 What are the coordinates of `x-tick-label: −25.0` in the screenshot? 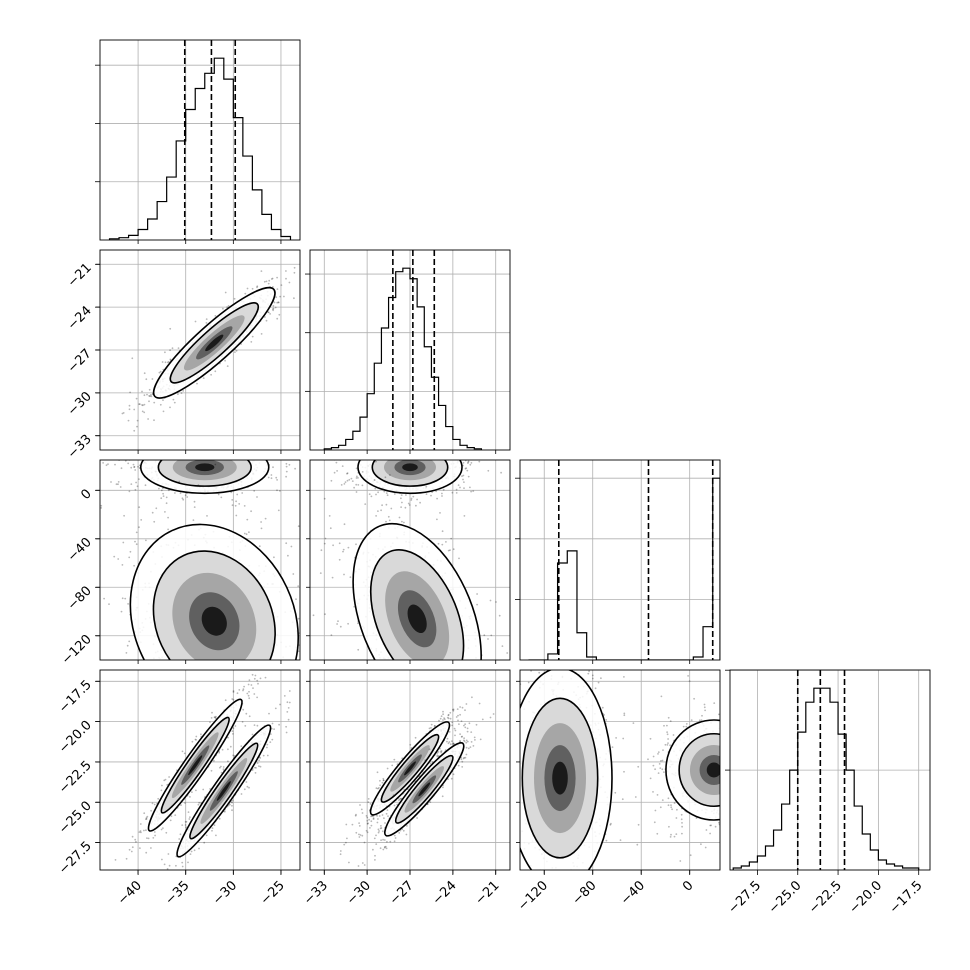 It's located at (785, 897).